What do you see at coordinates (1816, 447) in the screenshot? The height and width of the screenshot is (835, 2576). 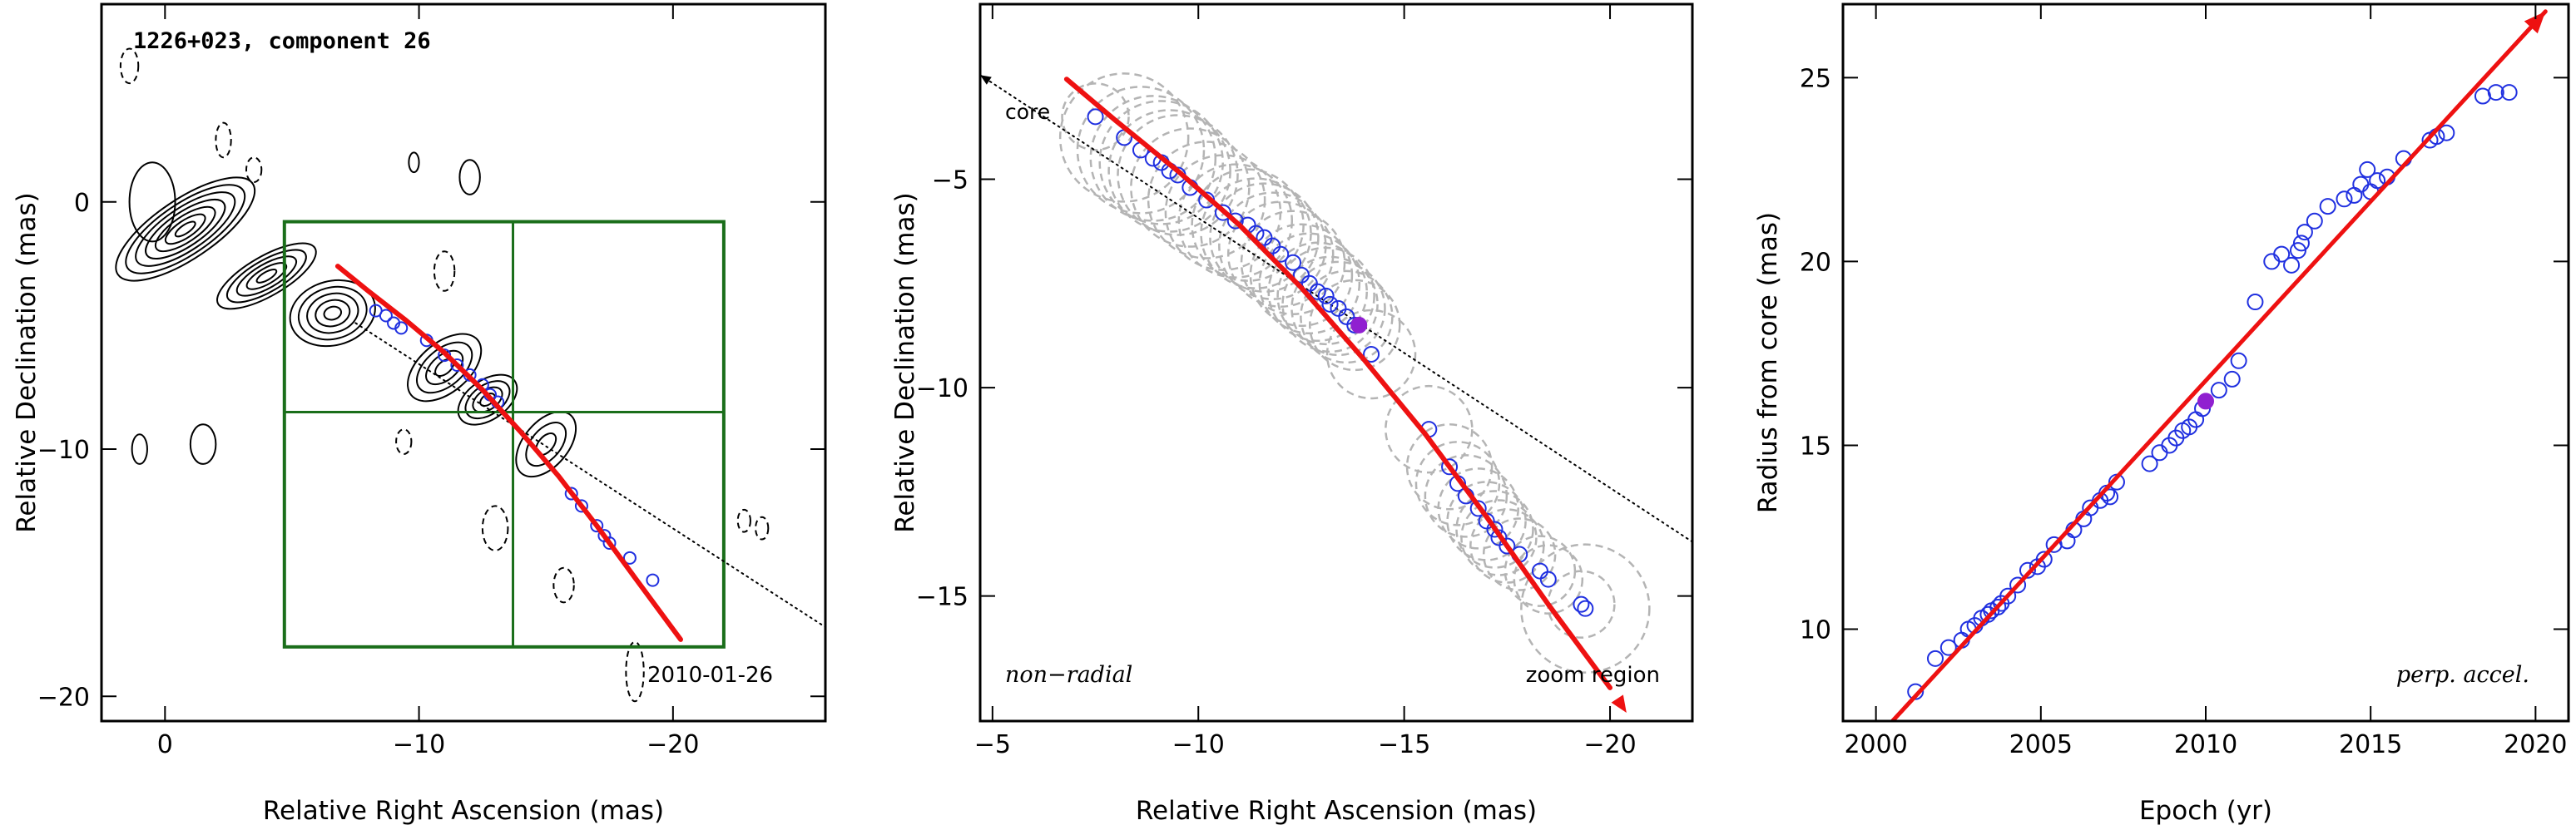 I see `y-tick-label: 15` at bounding box center [1816, 447].